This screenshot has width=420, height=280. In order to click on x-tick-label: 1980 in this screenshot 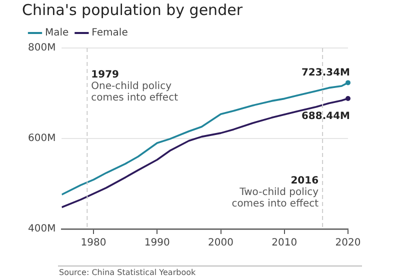, I will do `click(93, 243)`.